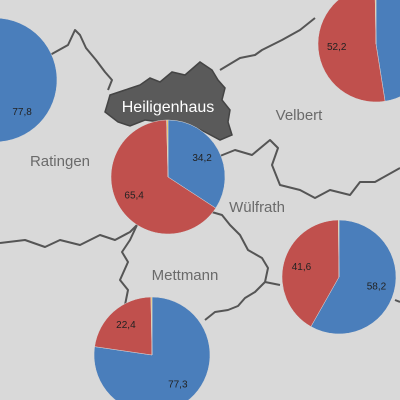 The width and height of the screenshot is (400, 400). I want to click on city-label: Wülfrath, so click(257, 207).